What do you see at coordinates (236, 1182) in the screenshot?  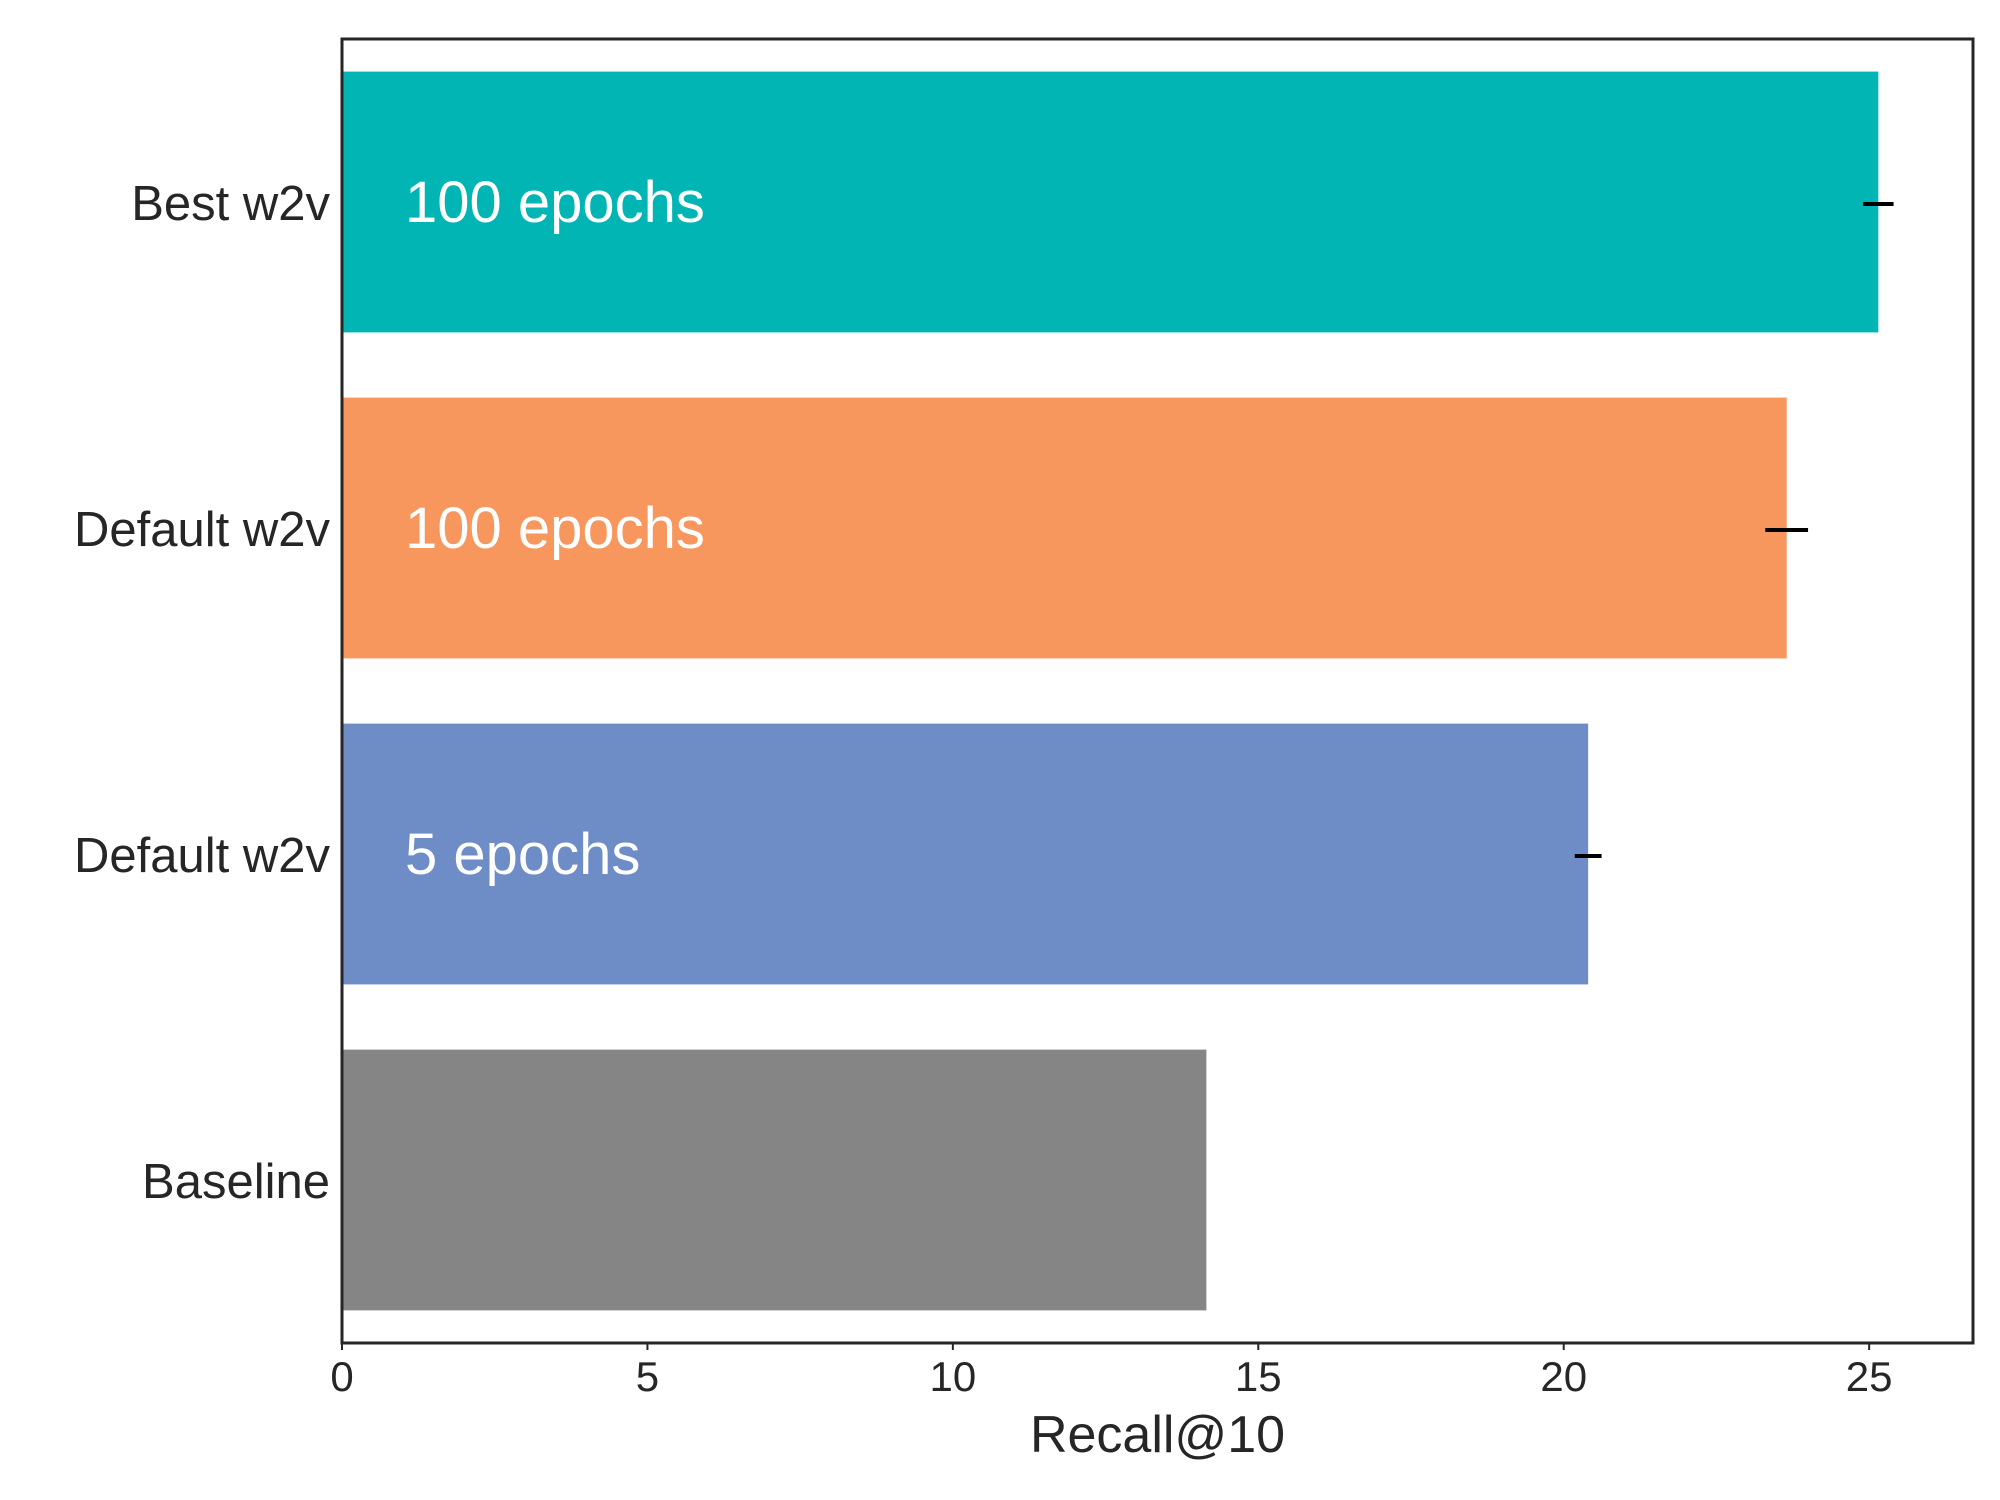 I see `y-tick-label-4: Baseline` at bounding box center [236, 1182].